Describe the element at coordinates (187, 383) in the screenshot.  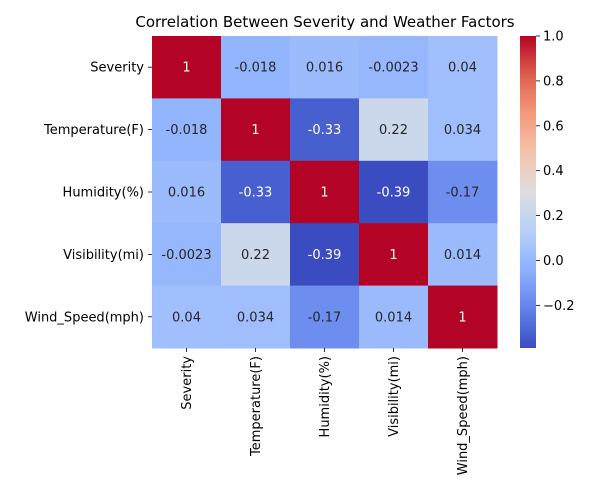
I see `x-tick-label: Severity` at that location.